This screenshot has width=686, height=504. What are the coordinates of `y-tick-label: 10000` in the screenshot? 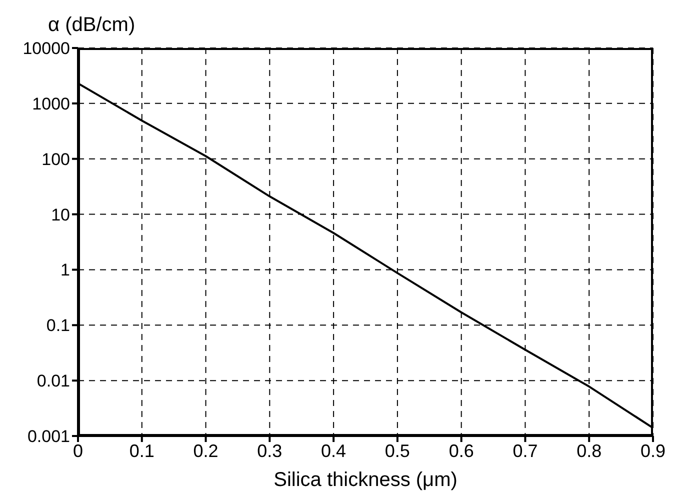 It's located at (46, 48).